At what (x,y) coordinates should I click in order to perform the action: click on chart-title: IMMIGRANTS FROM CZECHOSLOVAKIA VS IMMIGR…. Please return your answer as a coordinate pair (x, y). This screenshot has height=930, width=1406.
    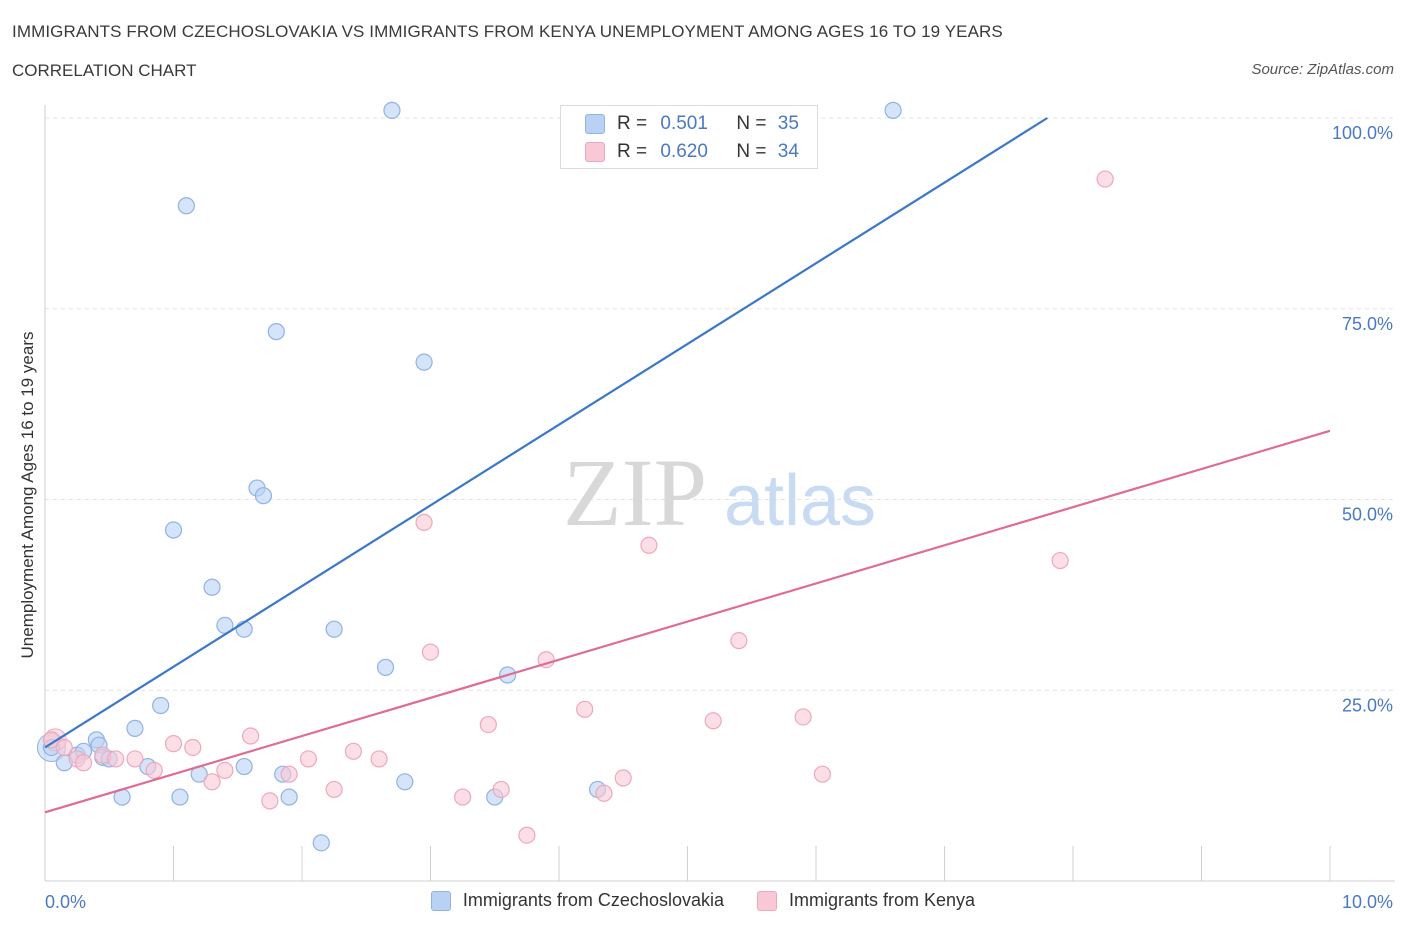
    Looking at the image, I should click on (507, 31).